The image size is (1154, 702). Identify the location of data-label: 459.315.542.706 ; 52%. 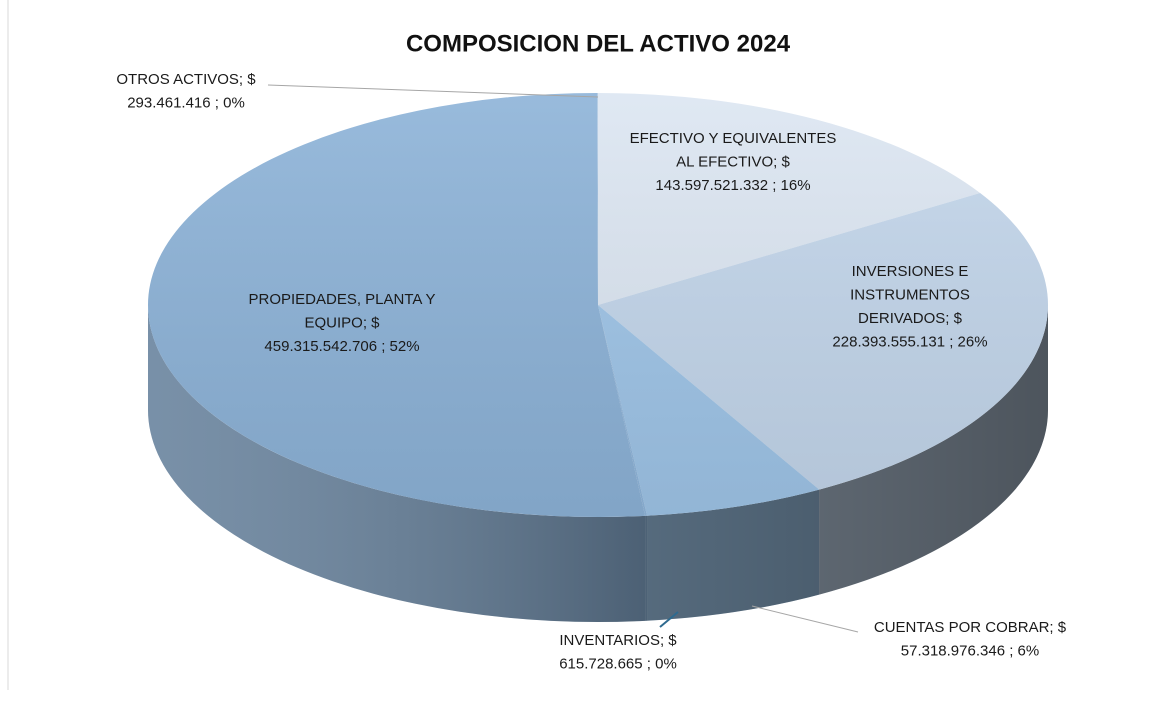
(341, 346).